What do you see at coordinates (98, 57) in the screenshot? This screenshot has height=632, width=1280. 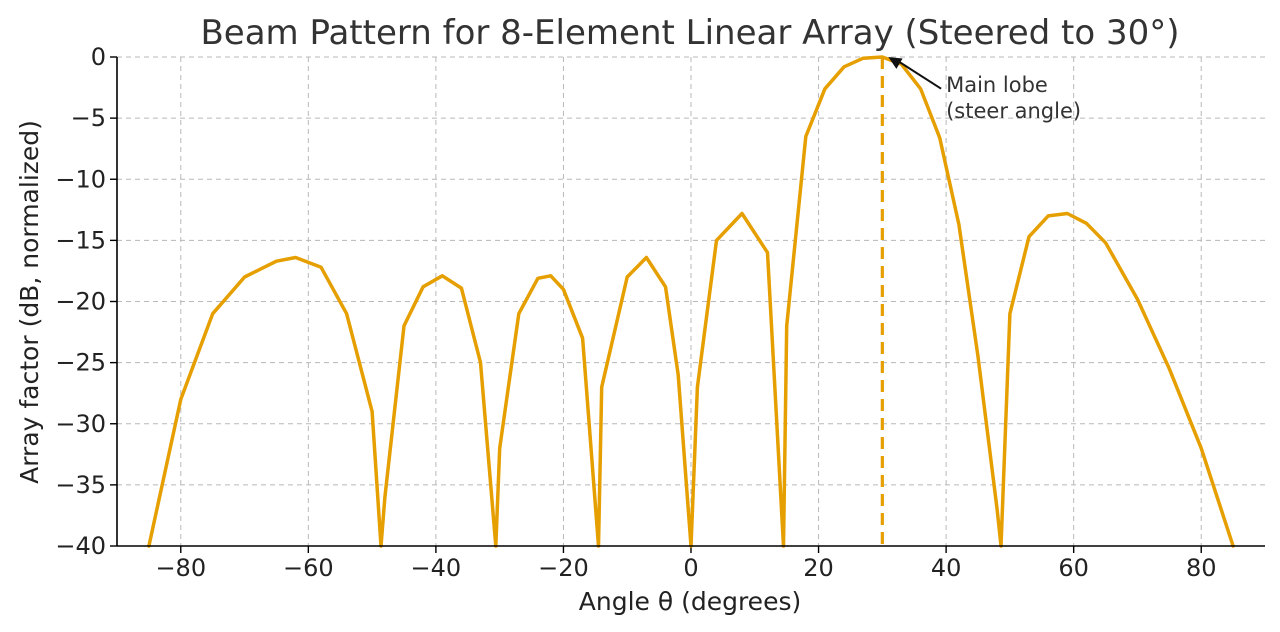 I see `y-tick-label: 0` at bounding box center [98, 57].